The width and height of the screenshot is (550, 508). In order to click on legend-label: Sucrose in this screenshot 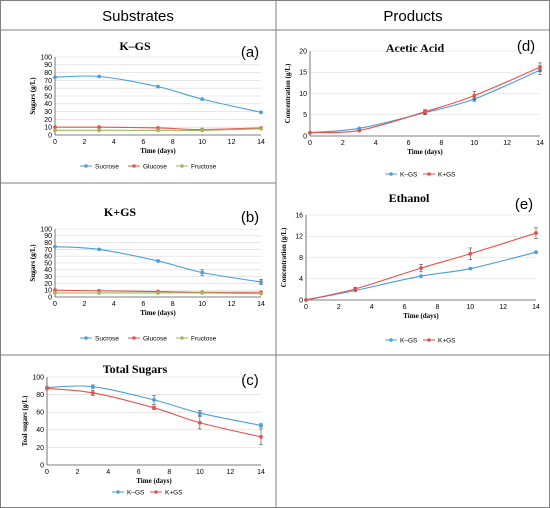, I will do `click(107, 166)`.